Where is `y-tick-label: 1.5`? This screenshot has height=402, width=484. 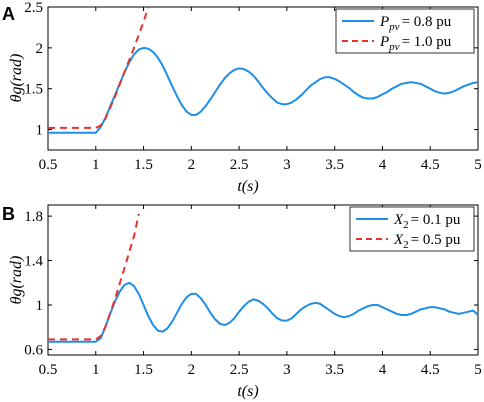 y-tick-label: 1.5 is located at coordinates (33, 90).